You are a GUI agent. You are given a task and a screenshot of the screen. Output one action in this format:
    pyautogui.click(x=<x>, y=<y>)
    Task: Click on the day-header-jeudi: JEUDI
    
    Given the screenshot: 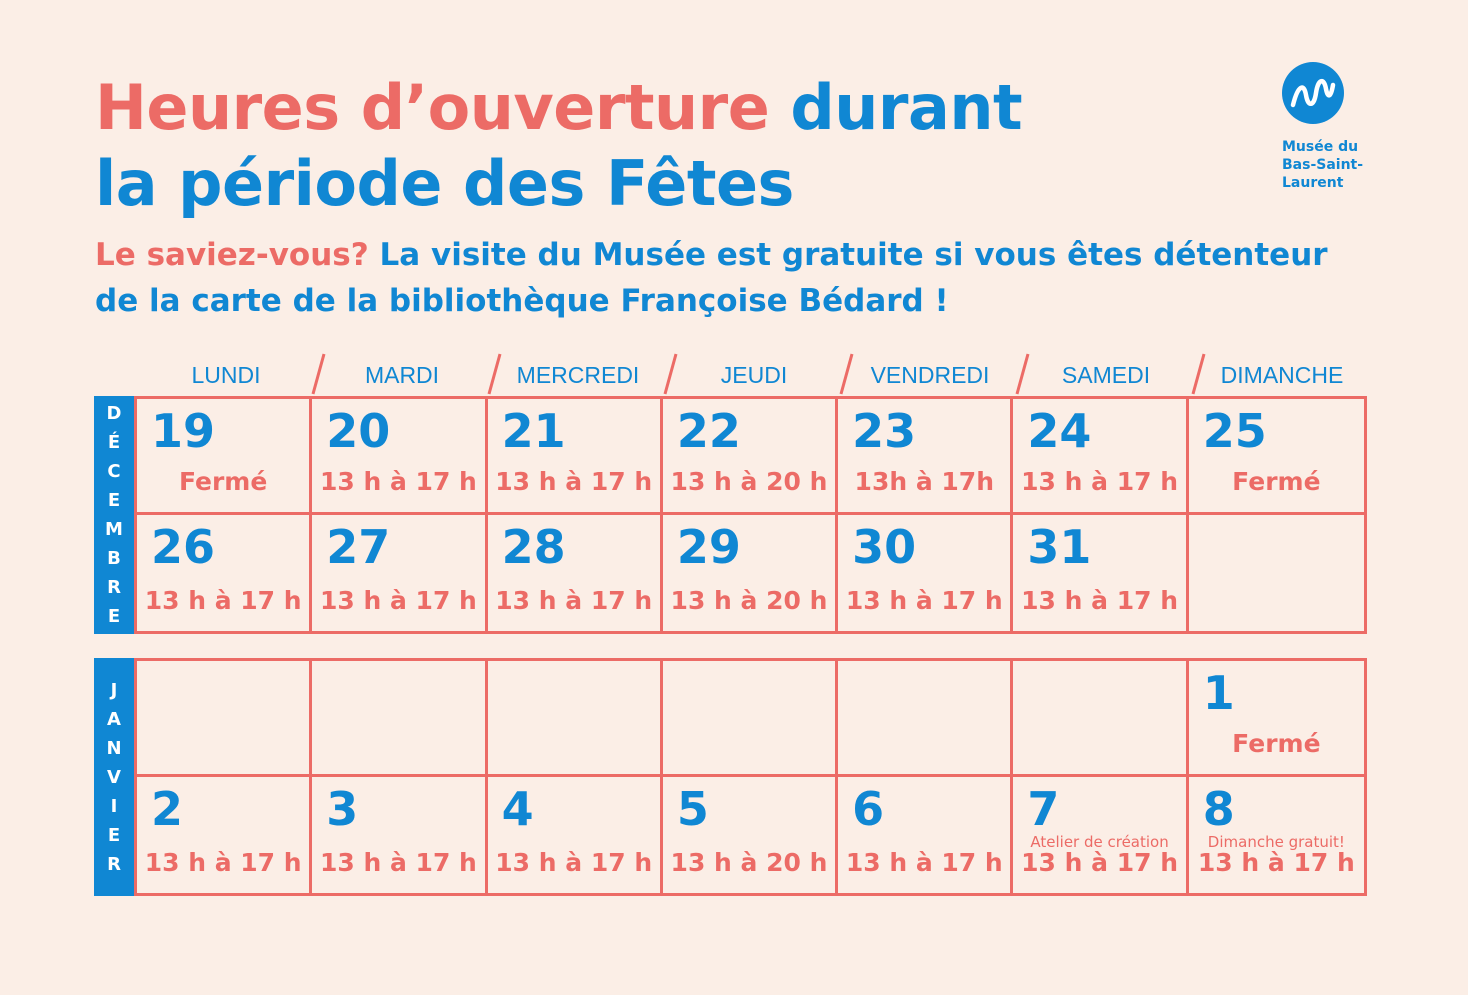 What is the action you would take?
    pyautogui.click(x=754, y=375)
    